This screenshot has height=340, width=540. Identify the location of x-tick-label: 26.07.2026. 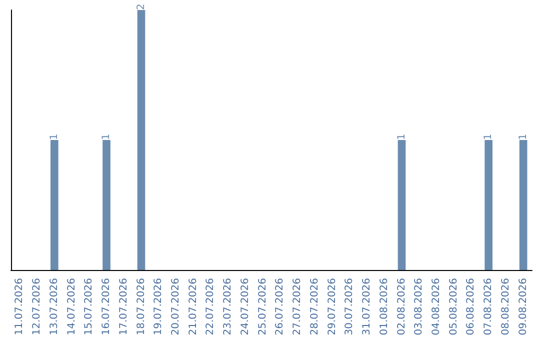
(280, 307).